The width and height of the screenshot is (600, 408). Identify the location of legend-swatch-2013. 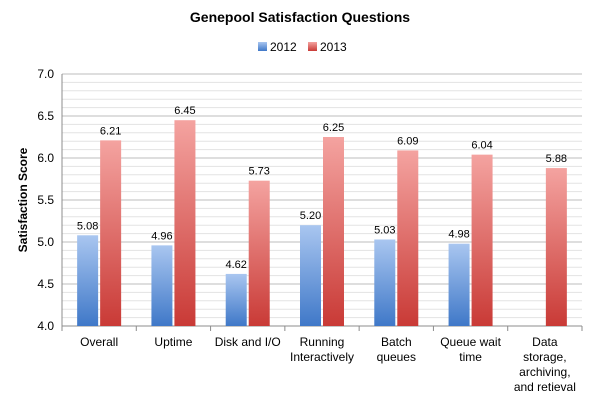
(312, 46).